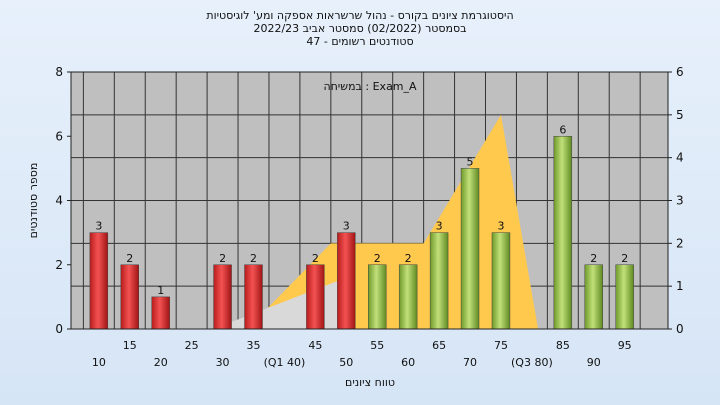  Describe the element at coordinates (680, 158) in the screenshot. I see `y2-tick-label: 4` at that location.